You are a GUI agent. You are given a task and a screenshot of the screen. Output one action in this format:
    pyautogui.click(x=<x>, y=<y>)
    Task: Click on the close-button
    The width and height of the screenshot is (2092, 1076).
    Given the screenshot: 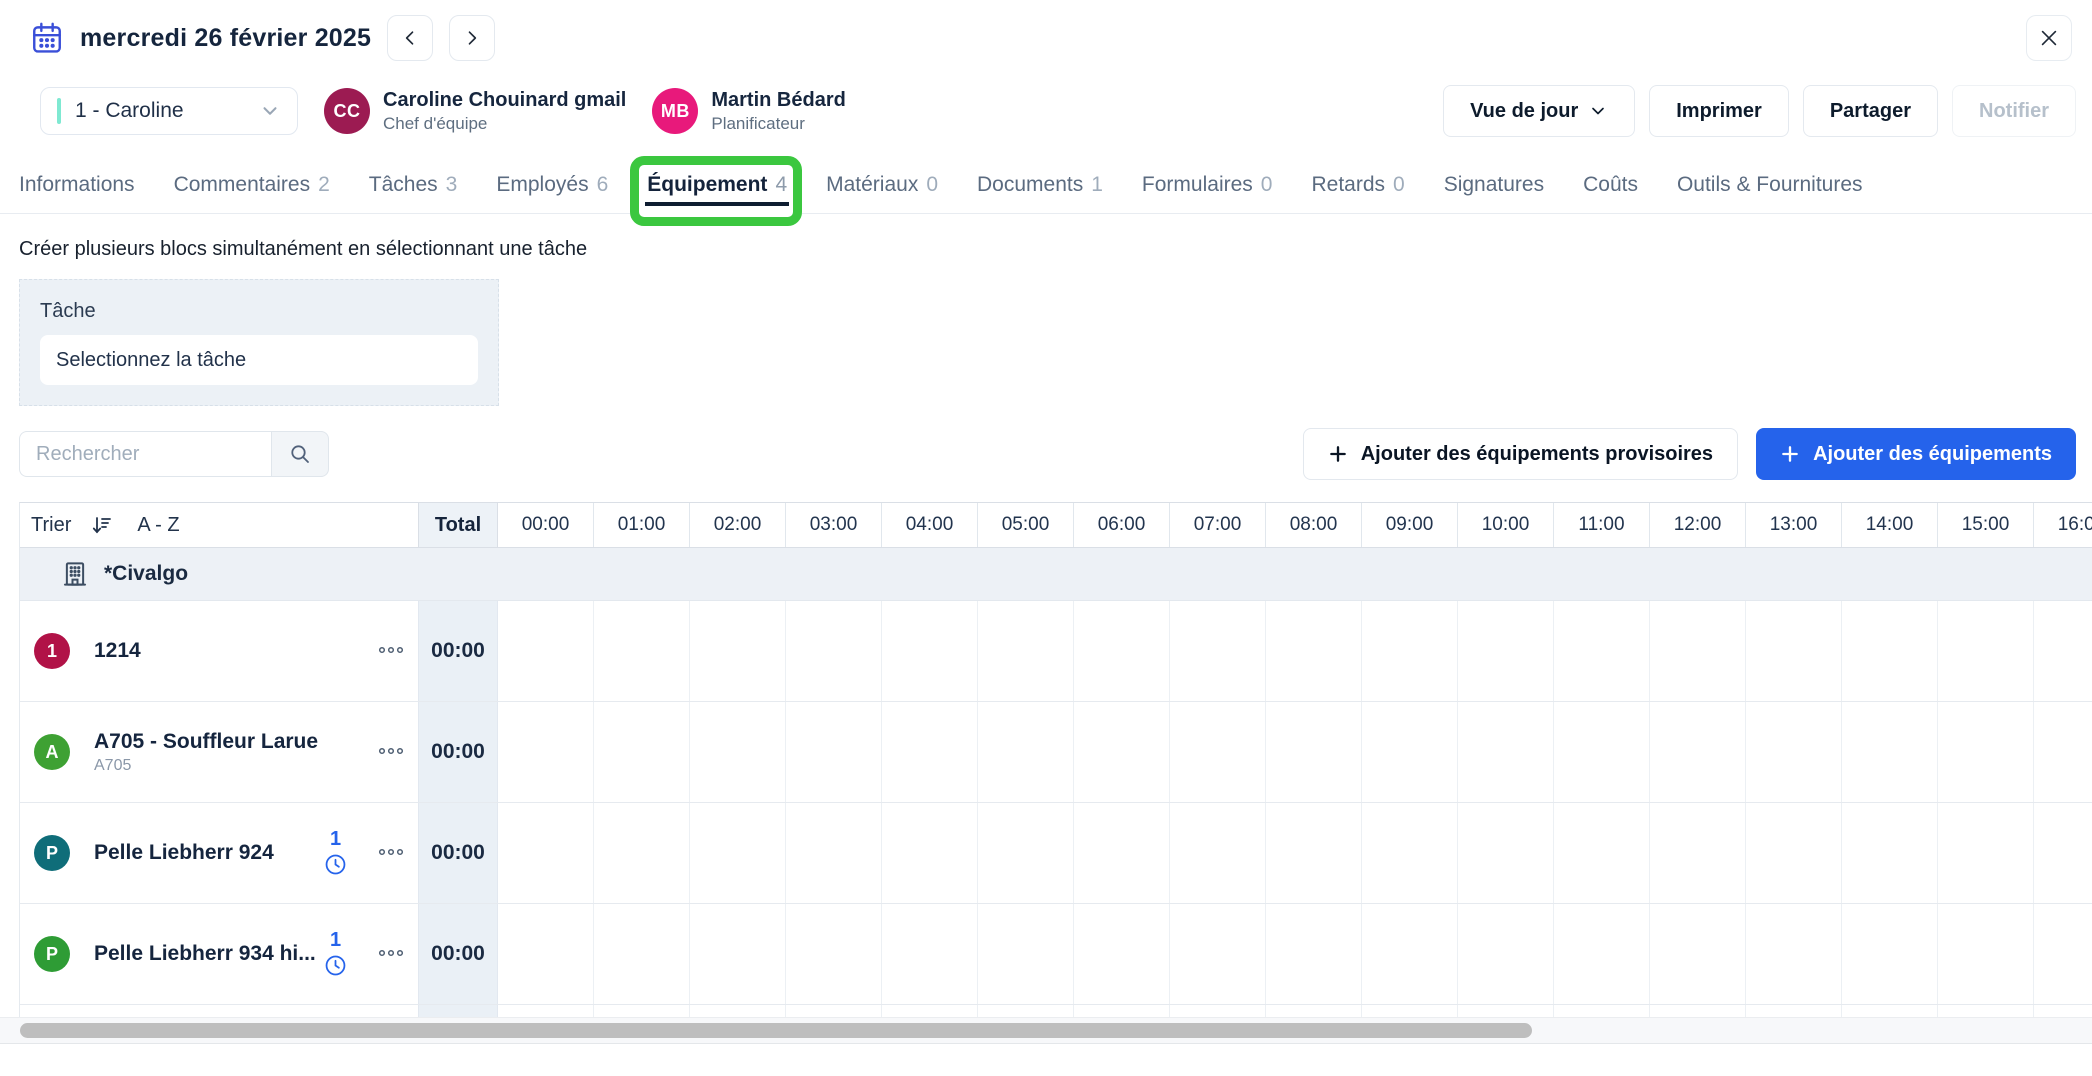 What is the action you would take?
    pyautogui.click(x=2049, y=38)
    